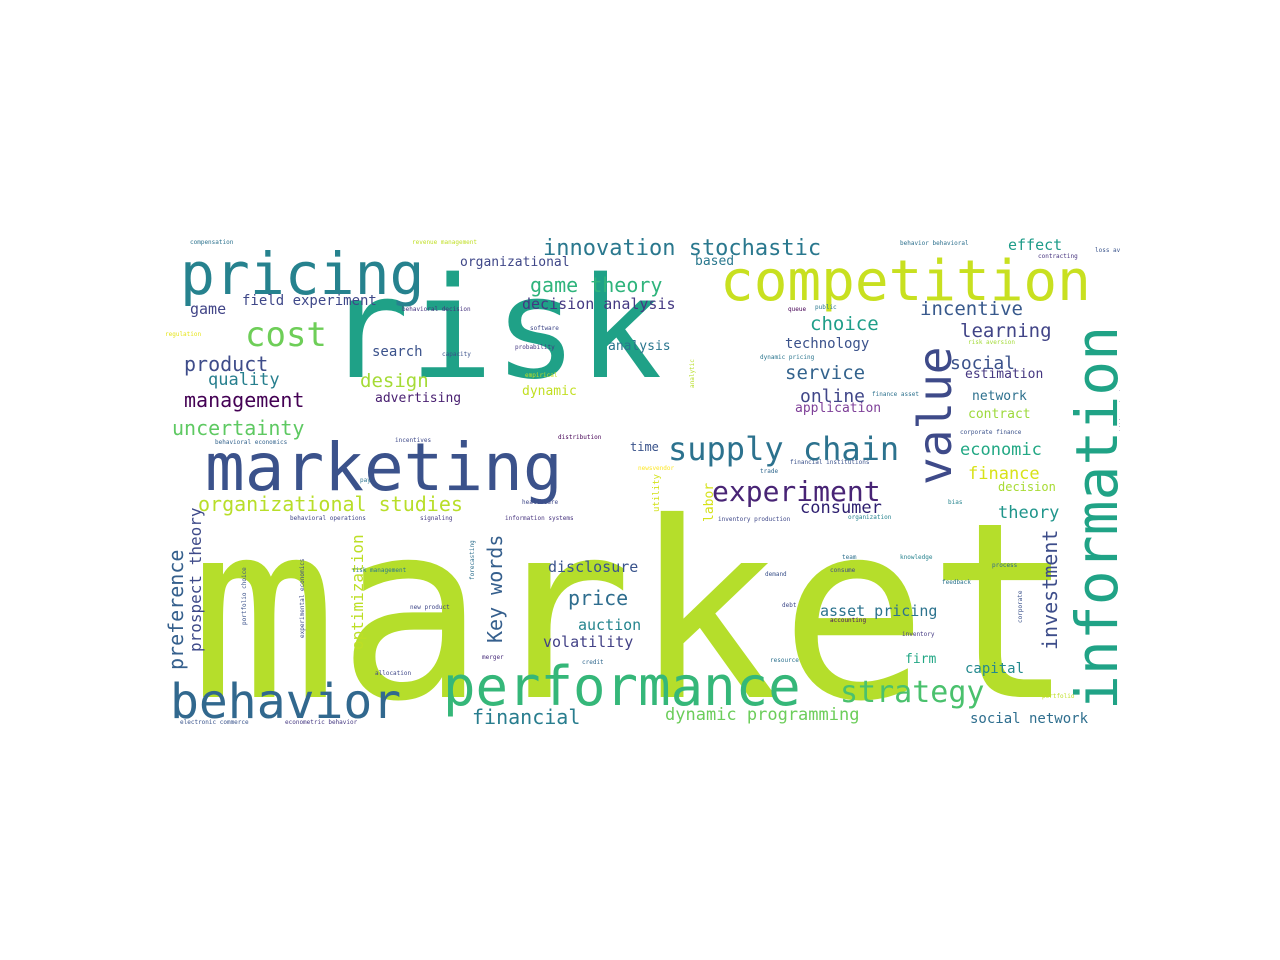 The height and width of the screenshot is (960, 1280). What do you see at coordinates (515, 262) in the screenshot?
I see `word-organizational: organizational` at bounding box center [515, 262].